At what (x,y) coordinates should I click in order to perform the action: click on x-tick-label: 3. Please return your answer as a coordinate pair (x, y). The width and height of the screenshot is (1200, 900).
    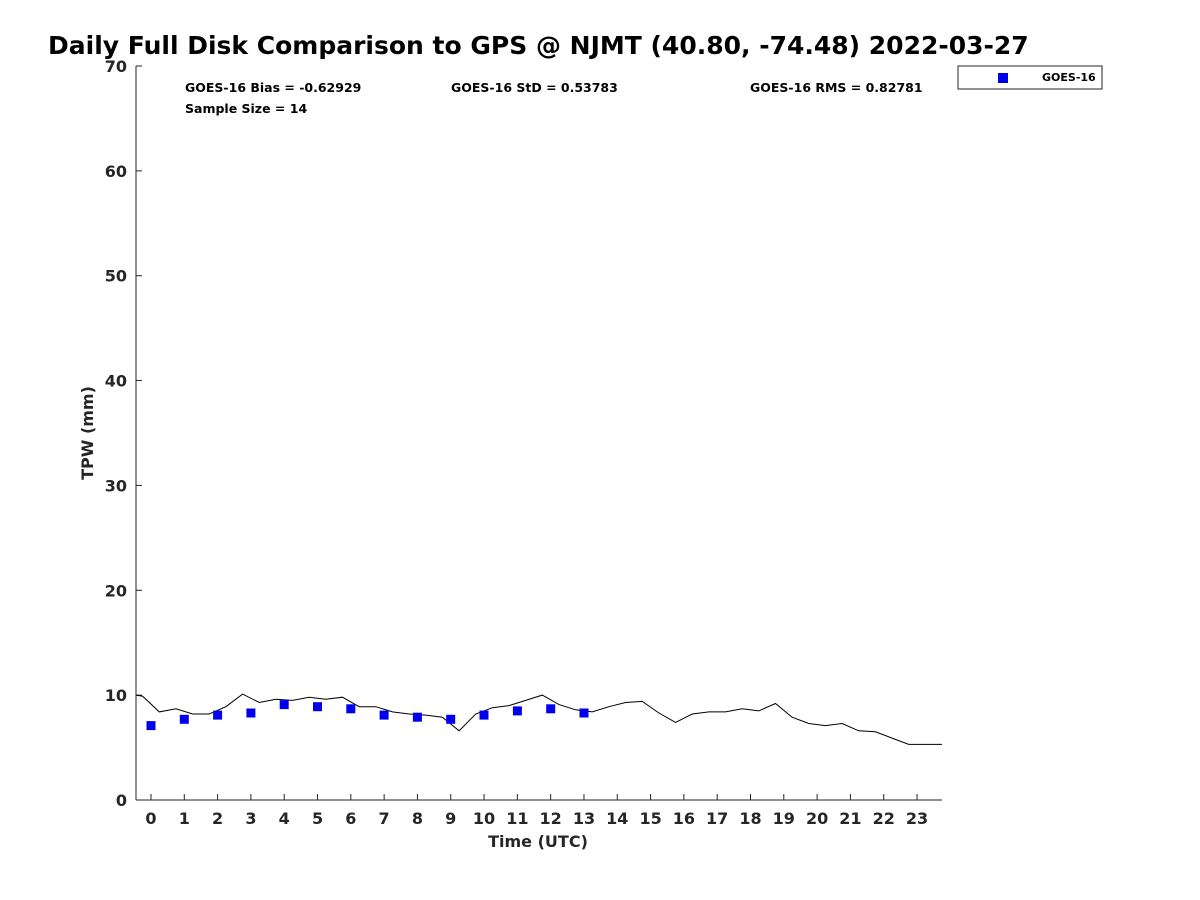
    Looking at the image, I should click on (250, 818).